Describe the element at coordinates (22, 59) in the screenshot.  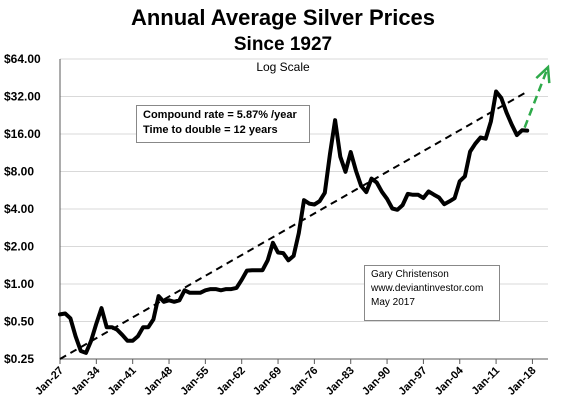
I see `y-tick-label: $64.00` at that location.